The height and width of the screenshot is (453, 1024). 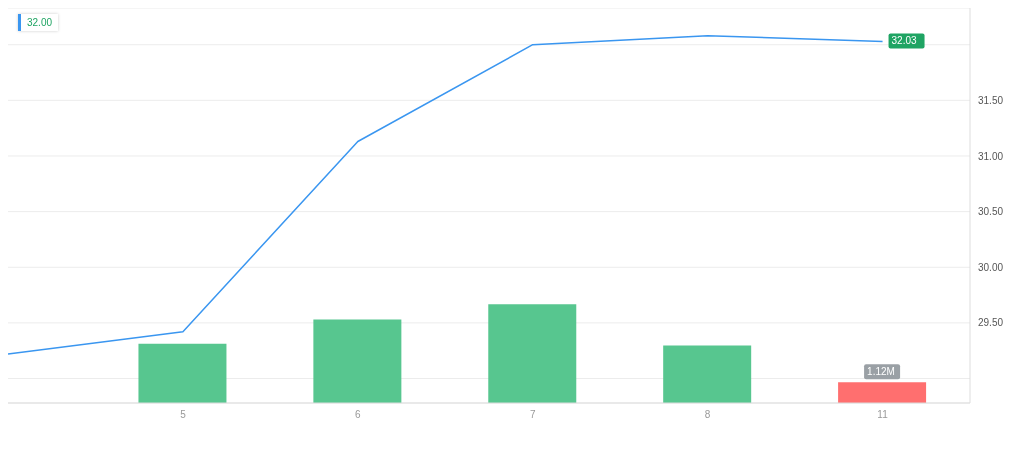 What do you see at coordinates (38, 22) in the screenshot?
I see `annotation: 32.00` at bounding box center [38, 22].